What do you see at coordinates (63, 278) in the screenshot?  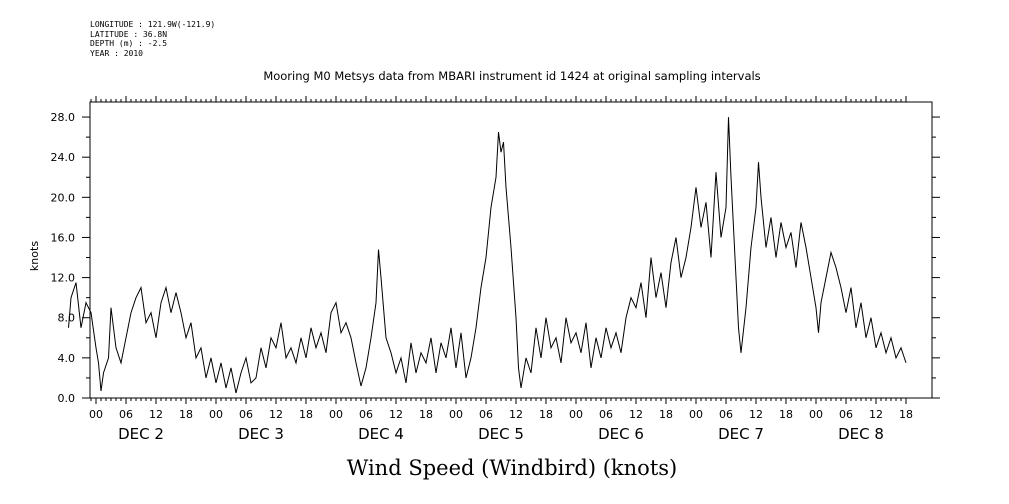 I see `y-tick-label: 12.0` at bounding box center [63, 278].